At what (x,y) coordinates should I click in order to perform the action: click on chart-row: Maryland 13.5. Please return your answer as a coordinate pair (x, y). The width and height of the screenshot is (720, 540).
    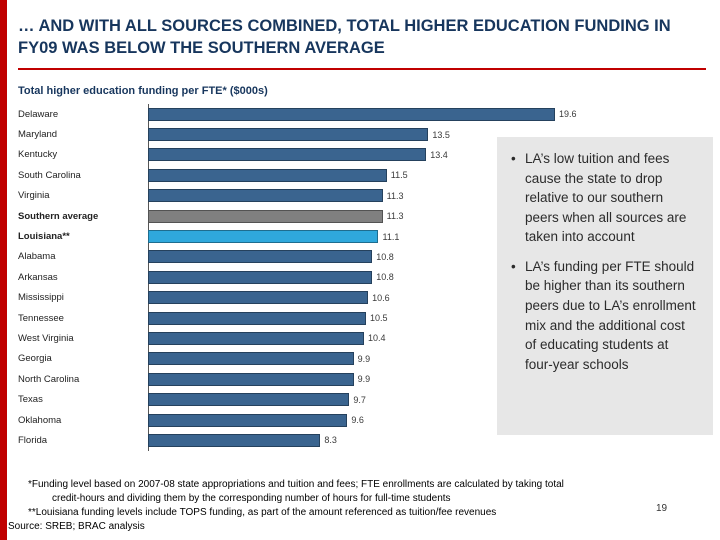
    Looking at the image, I should click on (363, 134).